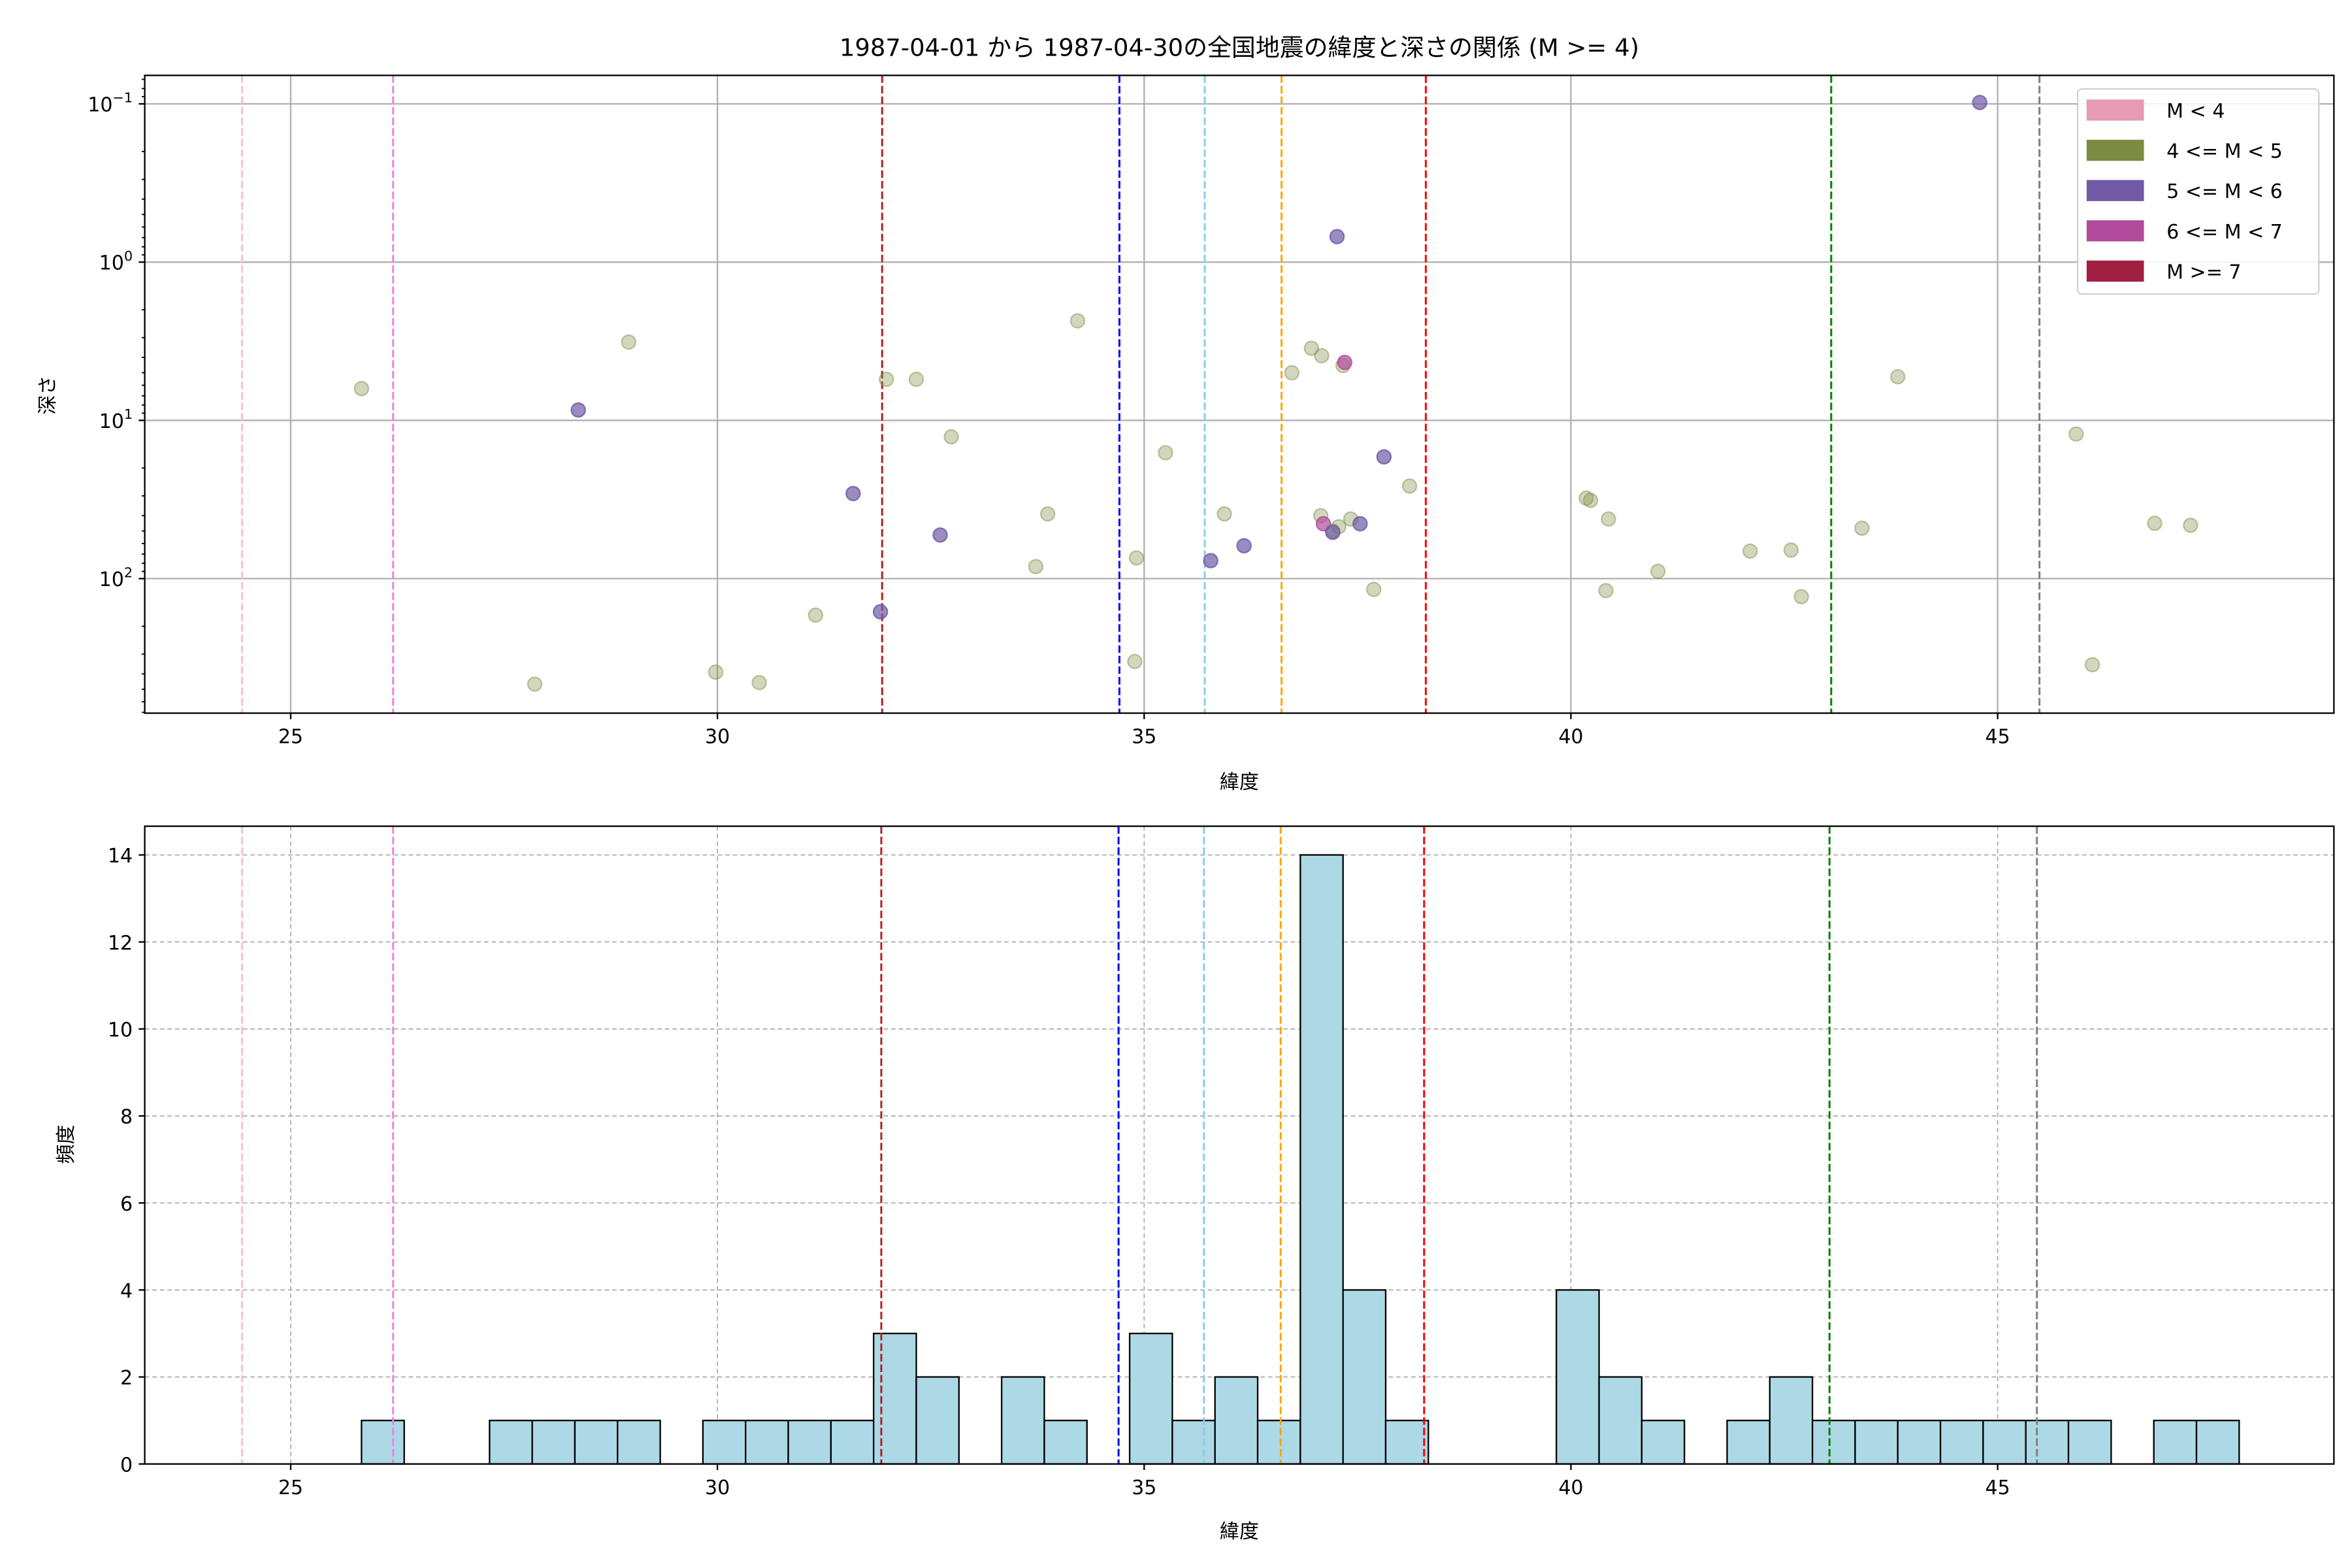 This screenshot has width=2352, height=1568. What do you see at coordinates (120, 943) in the screenshot?
I see `y-tick-label: 12` at bounding box center [120, 943].